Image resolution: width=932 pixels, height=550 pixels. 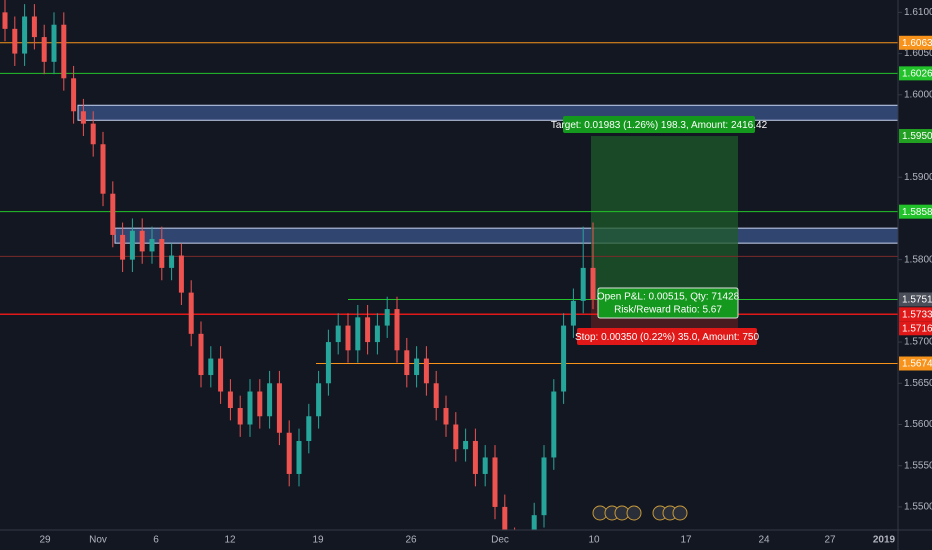 What do you see at coordinates (918, 12) in the screenshot?
I see `y-tick-label: 1.61000` at bounding box center [918, 12].